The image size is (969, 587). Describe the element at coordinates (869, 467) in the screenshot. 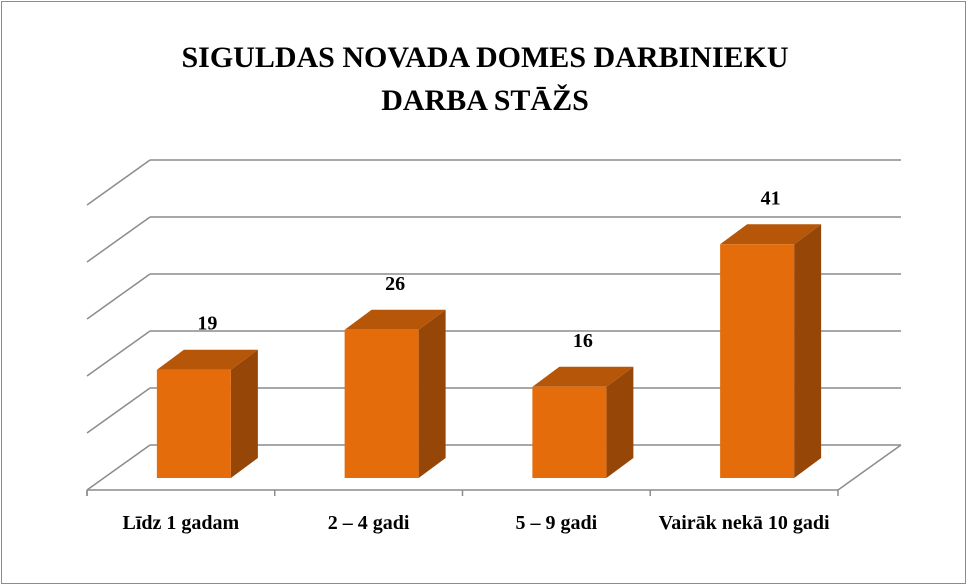

I see `floor-edge` at that location.